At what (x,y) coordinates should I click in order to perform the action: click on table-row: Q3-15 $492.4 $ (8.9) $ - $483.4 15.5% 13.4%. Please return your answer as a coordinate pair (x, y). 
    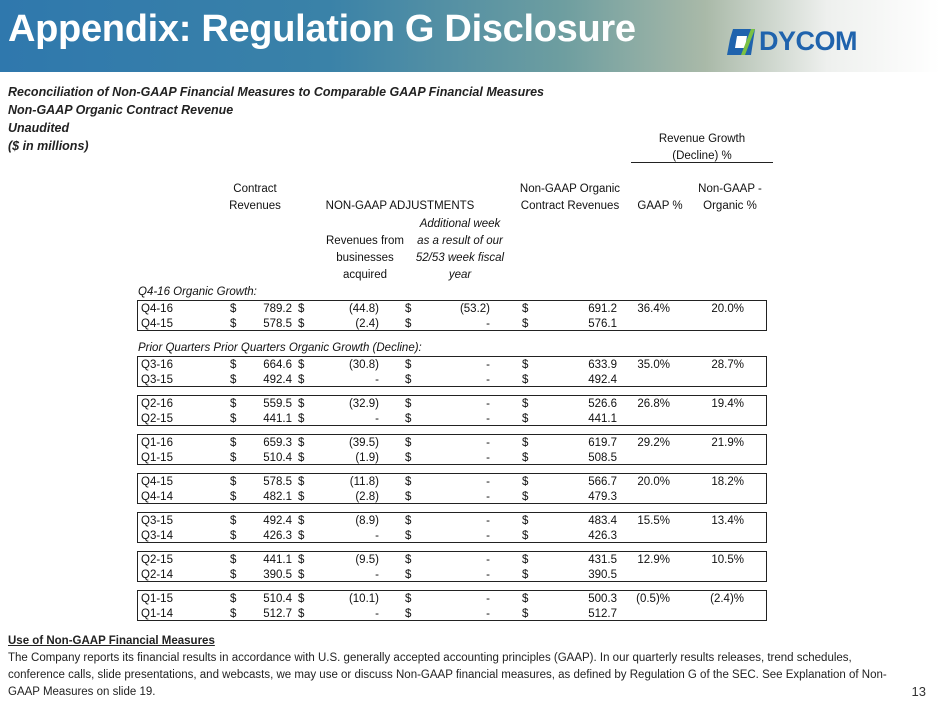
    Looking at the image, I should click on (452, 523).